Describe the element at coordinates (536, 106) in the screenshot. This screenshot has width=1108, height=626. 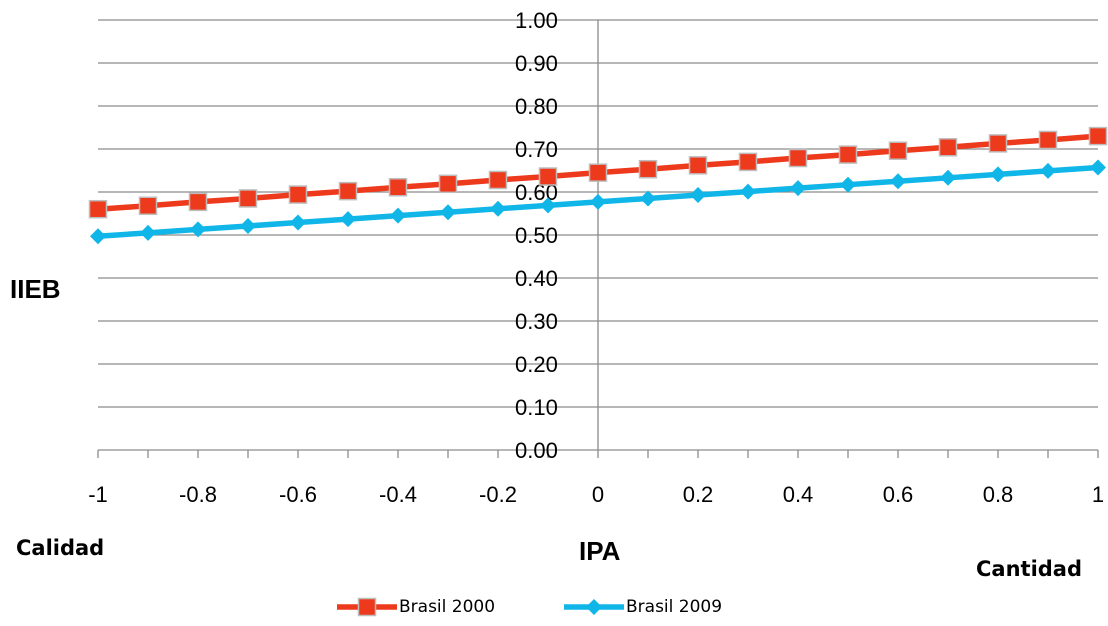
I see `y-tick-label: 0.80` at that location.